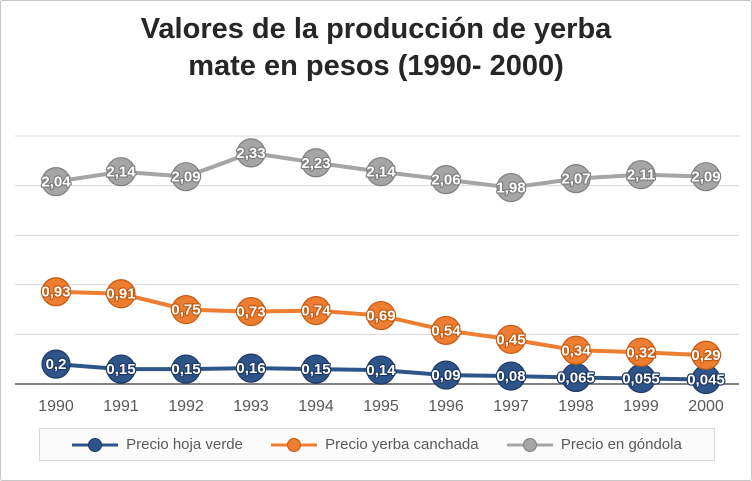 The height and width of the screenshot is (481, 752). What do you see at coordinates (376, 29) in the screenshot?
I see `chart-title-line-1: Valores de la producción de yerba` at bounding box center [376, 29].